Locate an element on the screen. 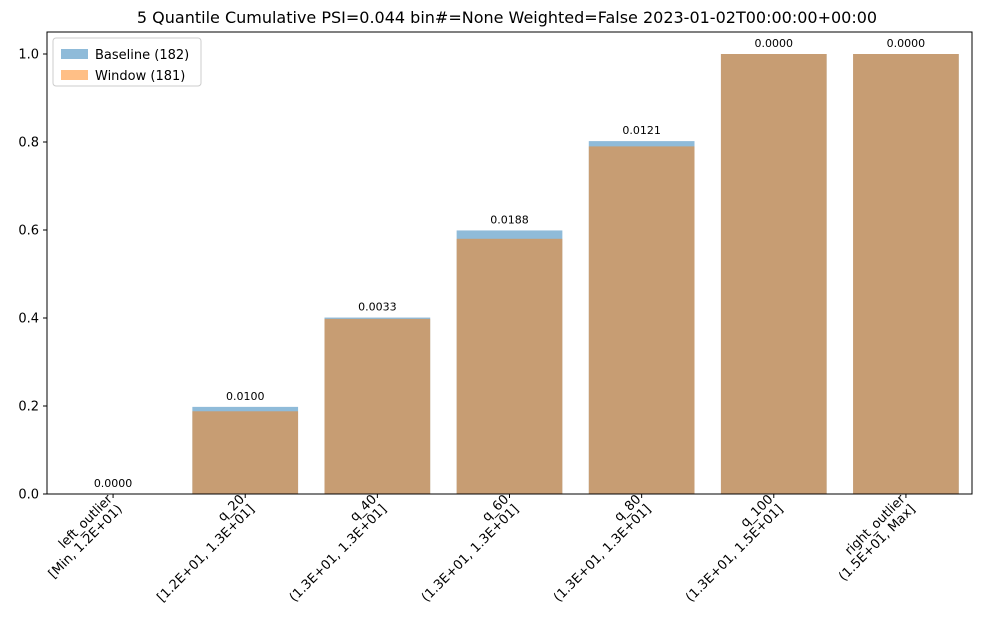 The height and width of the screenshot is (634, 981). x-tick-label: q_20[1.2E+01, 1.3E+01] is located at coordinates (201, 548).